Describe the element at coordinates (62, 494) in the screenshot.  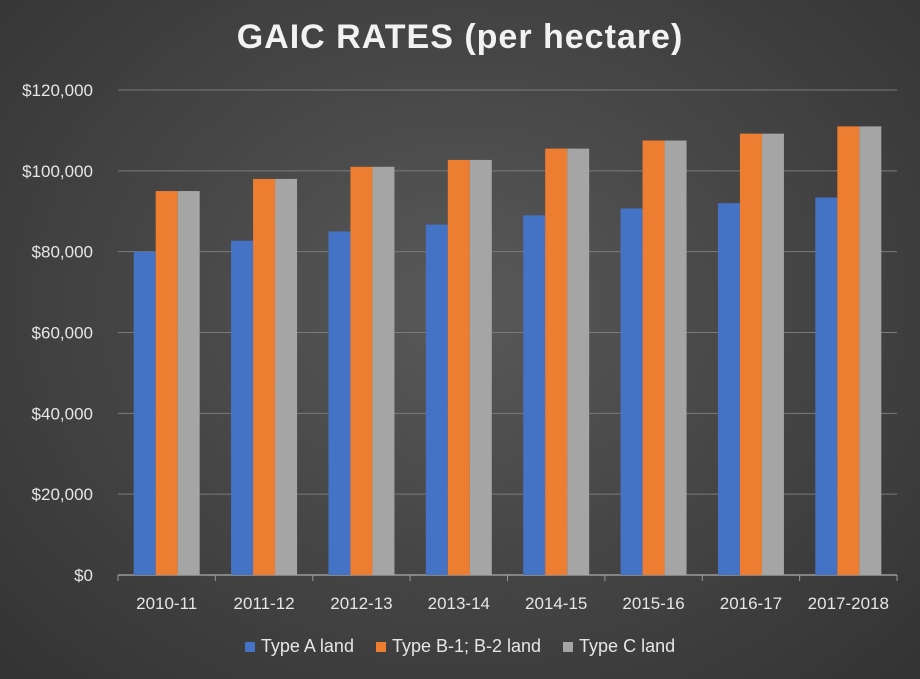
I see `y-tick-label: $20,000` at that location.